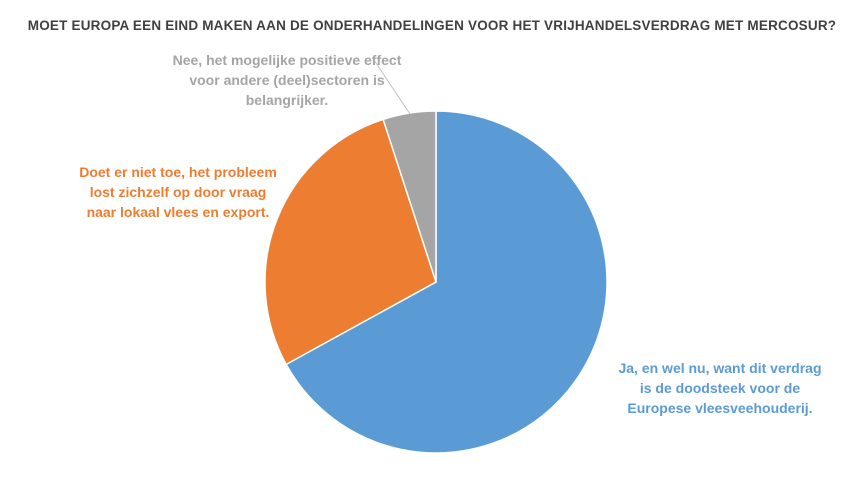 This screenshot has width=864, height=486. What do you see at coordinates (392, 87) in the screenshot?
I see `leader-line-nee` at bounding box center [392, 87].